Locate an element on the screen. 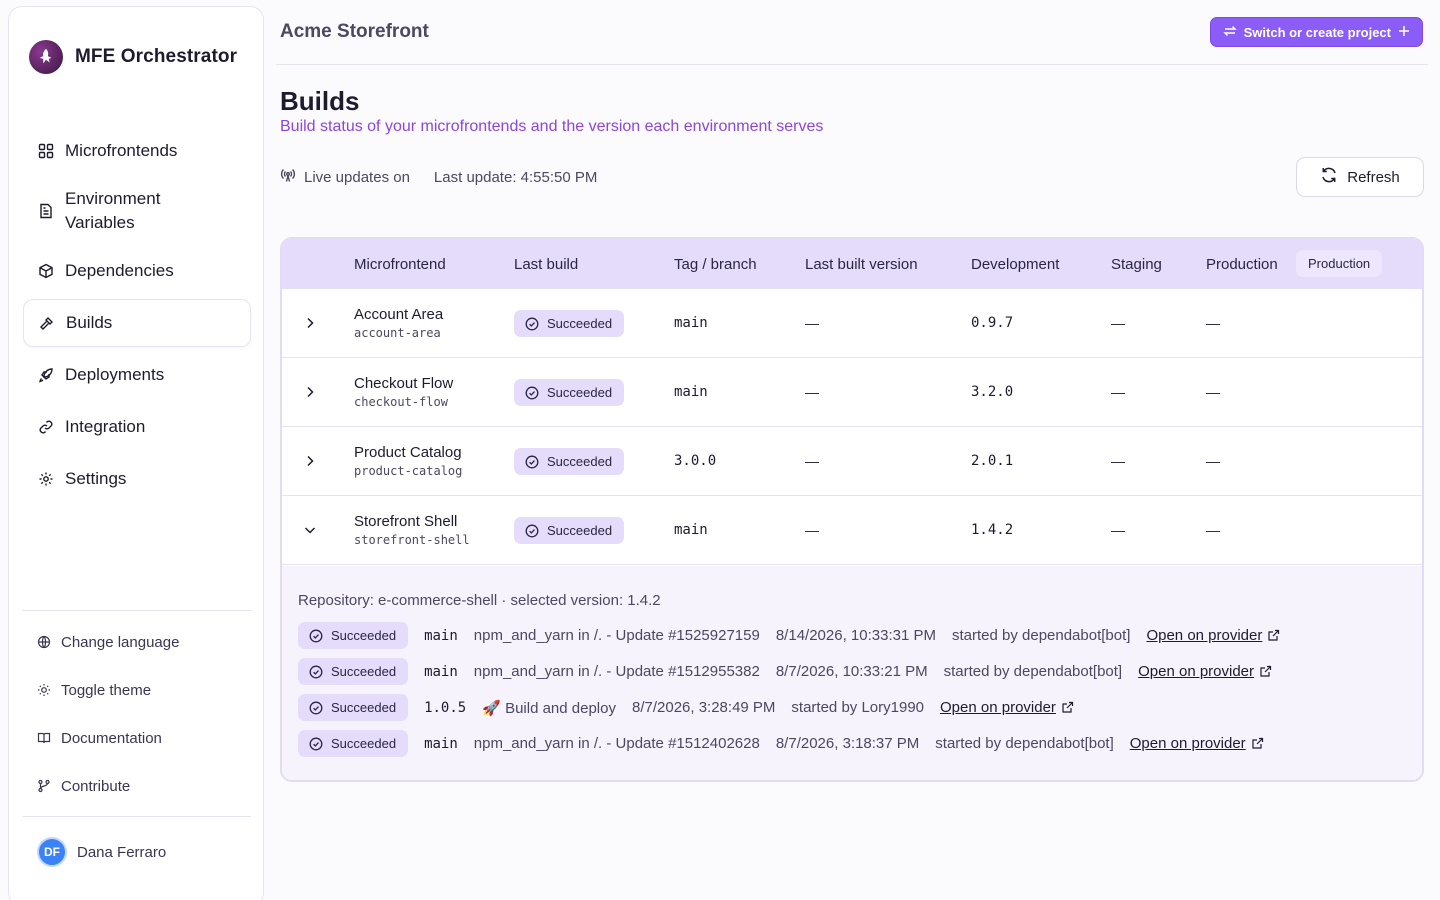  build-author: started by Lory1990 is located at coordinates (858, 707).